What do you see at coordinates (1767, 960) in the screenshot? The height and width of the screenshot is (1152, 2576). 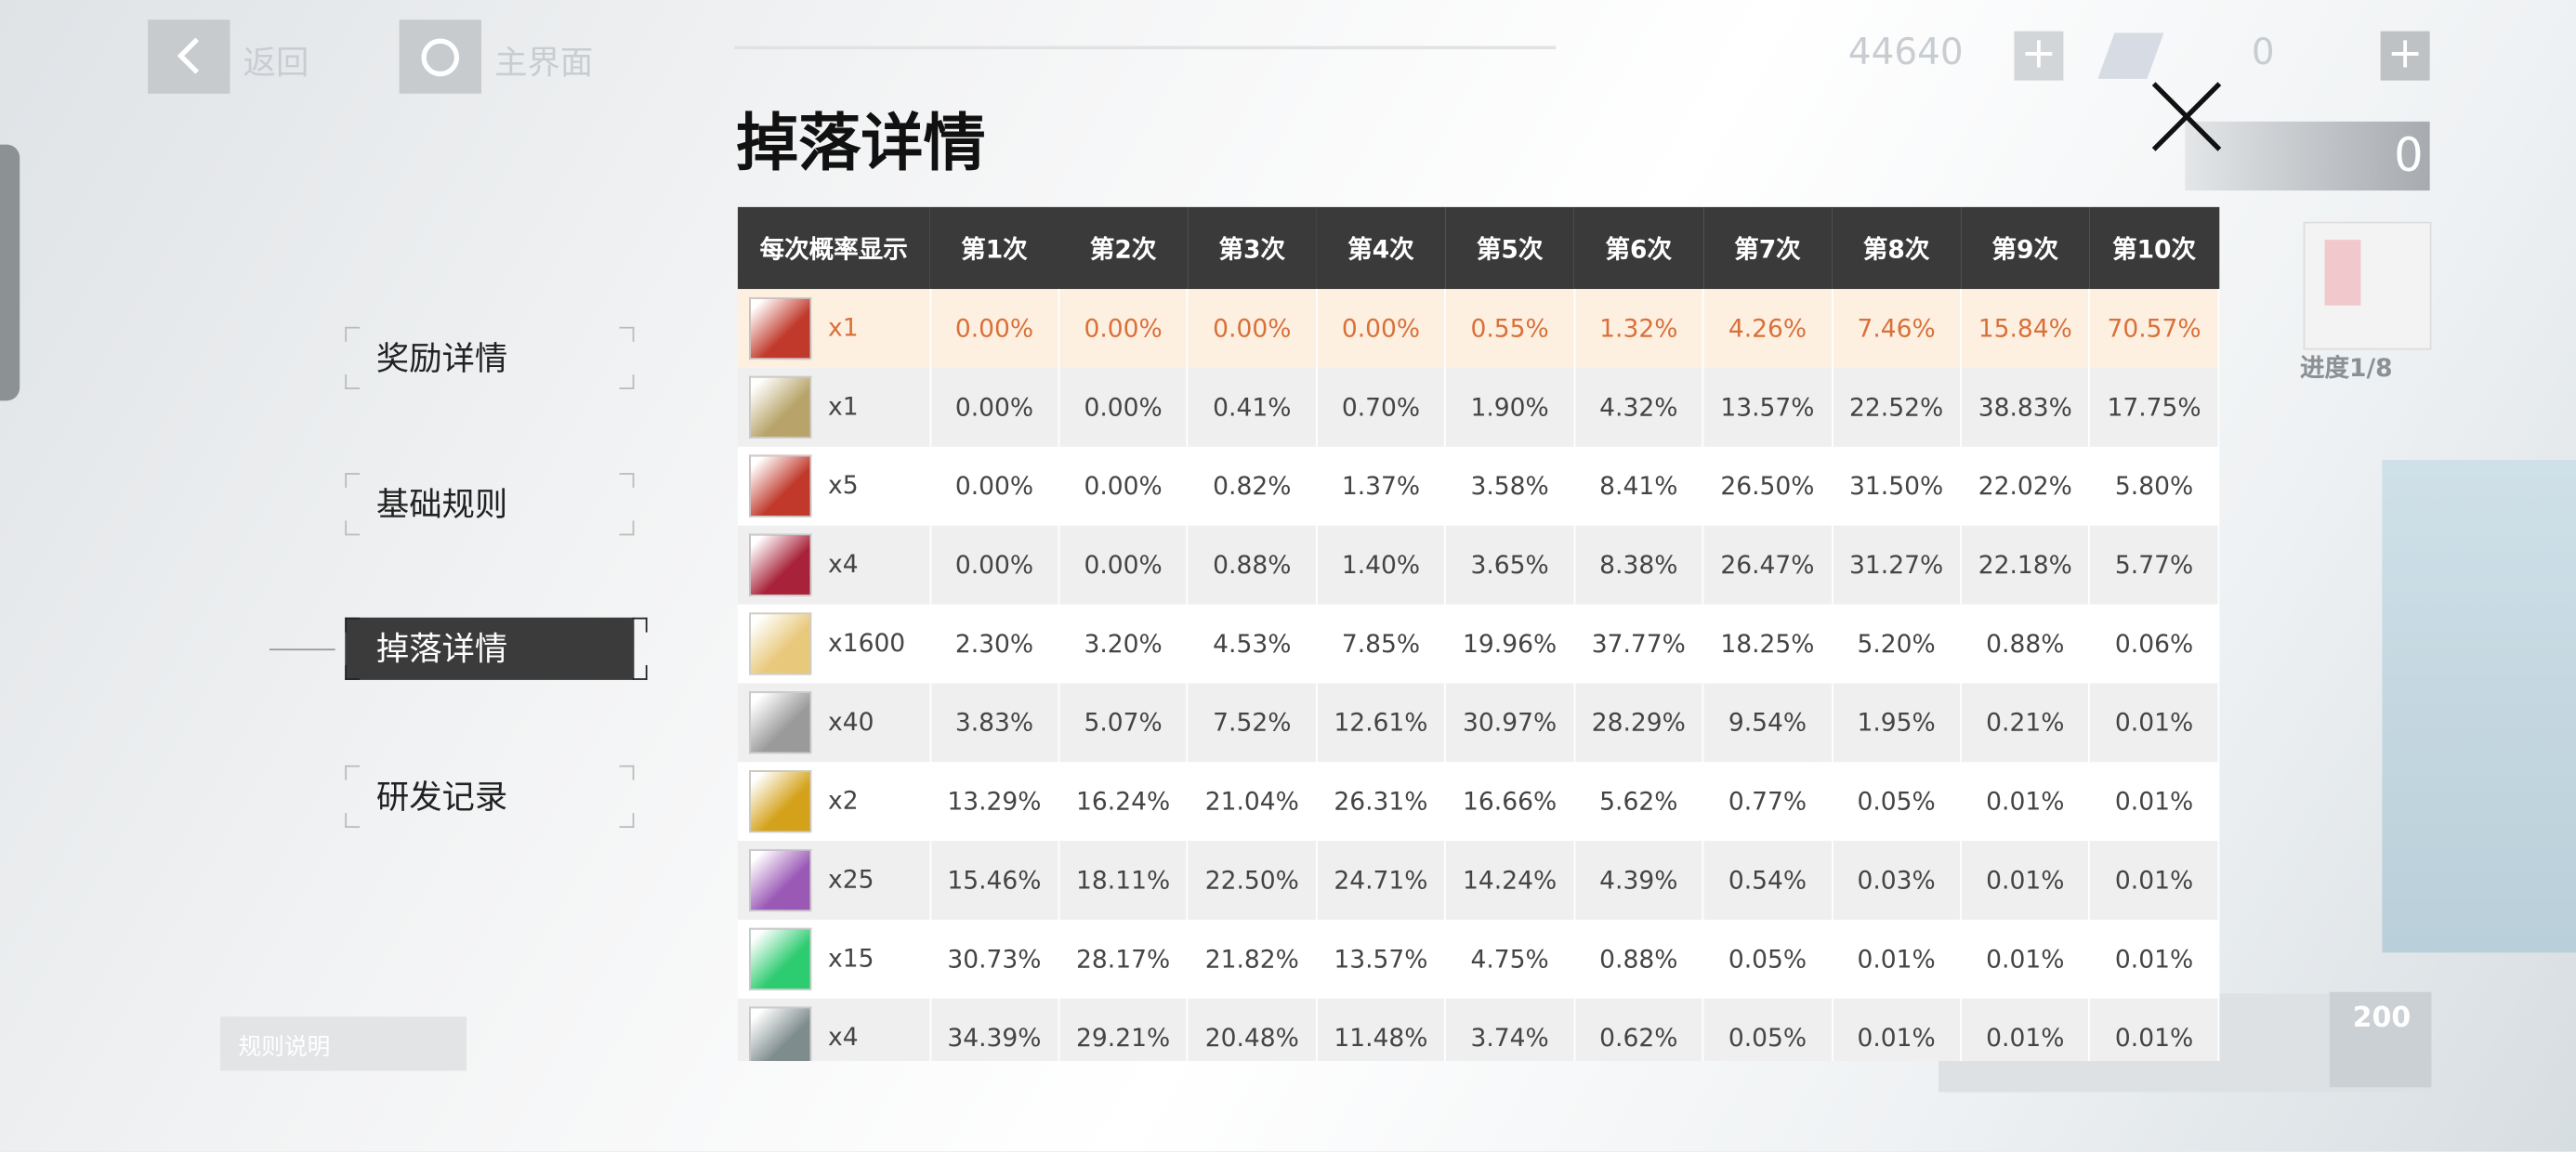 I see `prob-cell: 0.05%` at bounding box center [1767, 960].